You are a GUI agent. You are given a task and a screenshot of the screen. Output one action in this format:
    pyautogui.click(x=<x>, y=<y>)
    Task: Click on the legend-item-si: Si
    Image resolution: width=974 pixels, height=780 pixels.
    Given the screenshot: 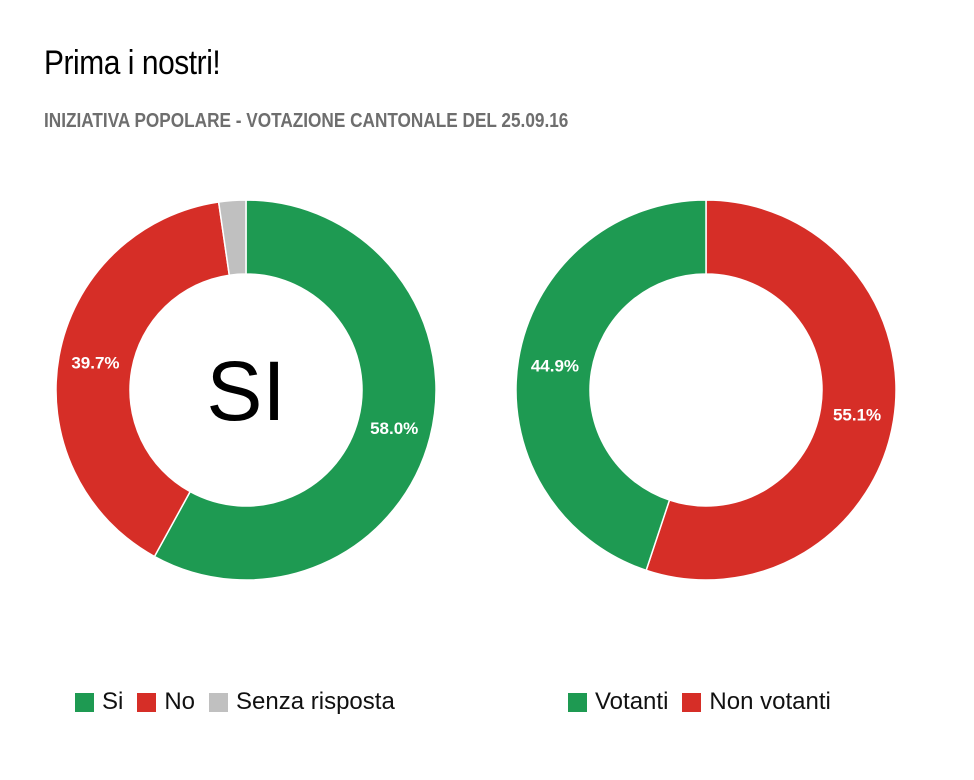 What is the action you would take?
    pyautogui.click(x=99, y=702)
    